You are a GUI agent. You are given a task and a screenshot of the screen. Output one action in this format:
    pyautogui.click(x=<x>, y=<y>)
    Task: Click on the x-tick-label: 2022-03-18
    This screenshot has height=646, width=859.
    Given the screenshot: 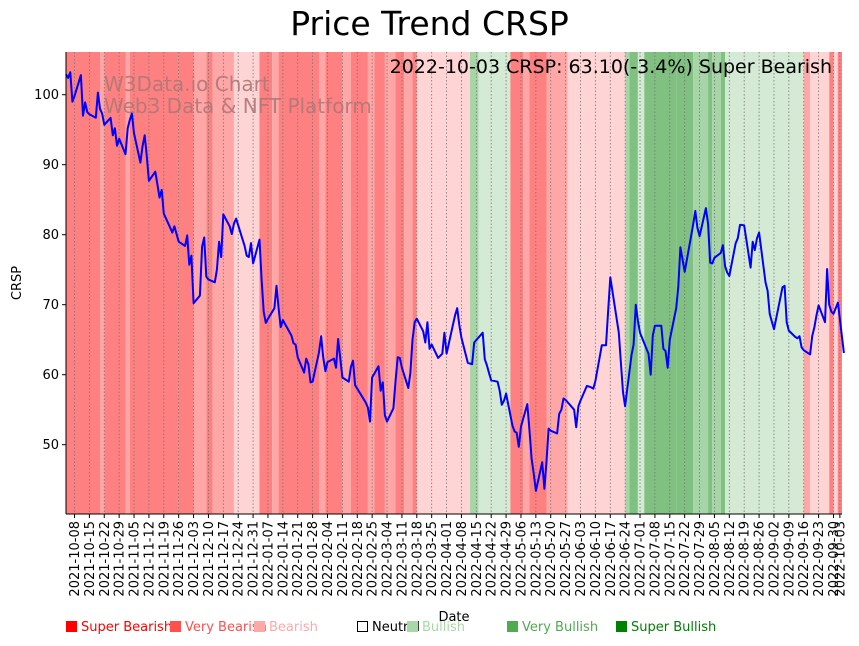 What is the action you would take?
    pyautogui.click(x=417, y=559)
    